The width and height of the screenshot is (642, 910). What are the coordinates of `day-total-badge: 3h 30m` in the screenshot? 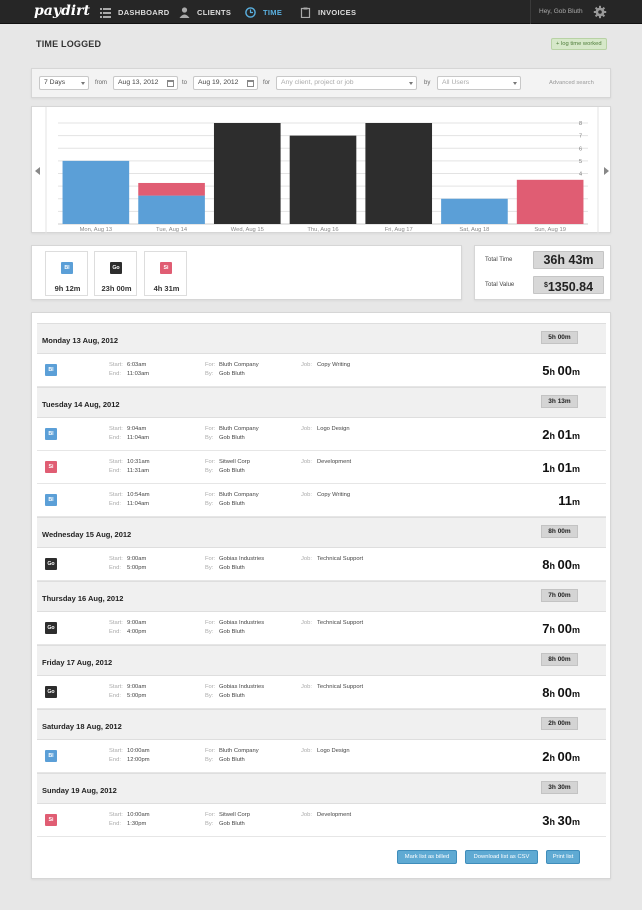 It's located at (559, 787).